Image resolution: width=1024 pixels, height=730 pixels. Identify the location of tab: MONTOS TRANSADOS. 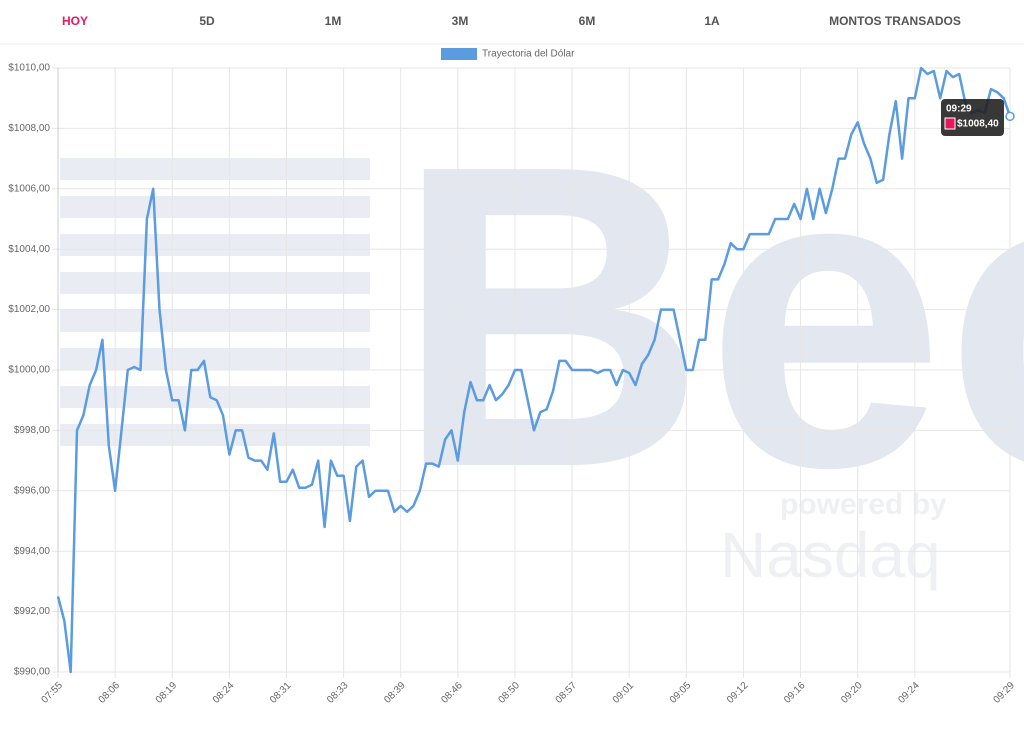
(895, 21).